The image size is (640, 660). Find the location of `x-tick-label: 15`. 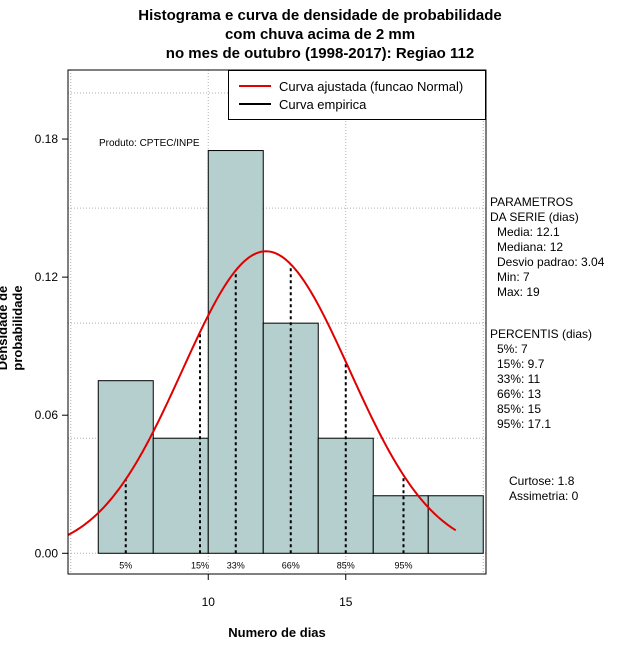

x-tick-label: 15 is located at coordinates (346, 602).